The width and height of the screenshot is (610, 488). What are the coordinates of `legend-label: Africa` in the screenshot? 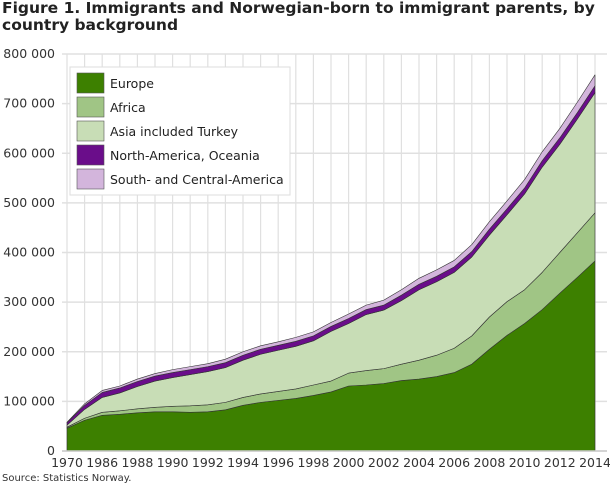 It's located at (128, 107).